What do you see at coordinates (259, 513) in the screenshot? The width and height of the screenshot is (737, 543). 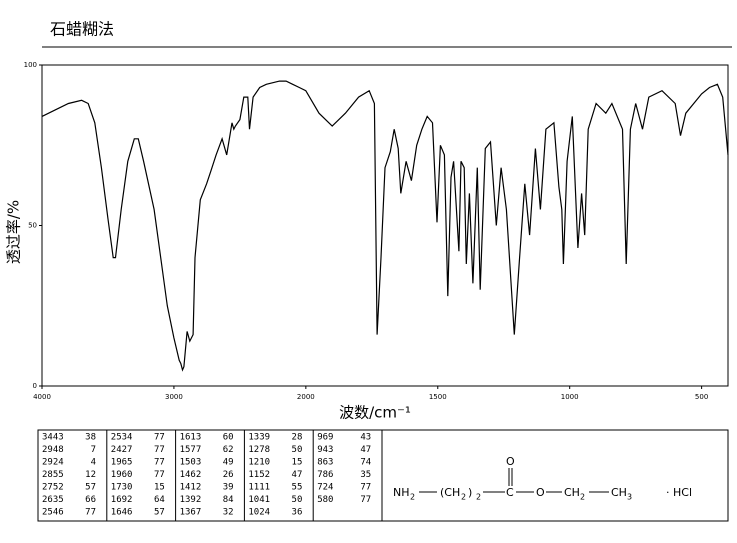 I see `peak-wavenumber: 1024` at bounding box center [259, 513].